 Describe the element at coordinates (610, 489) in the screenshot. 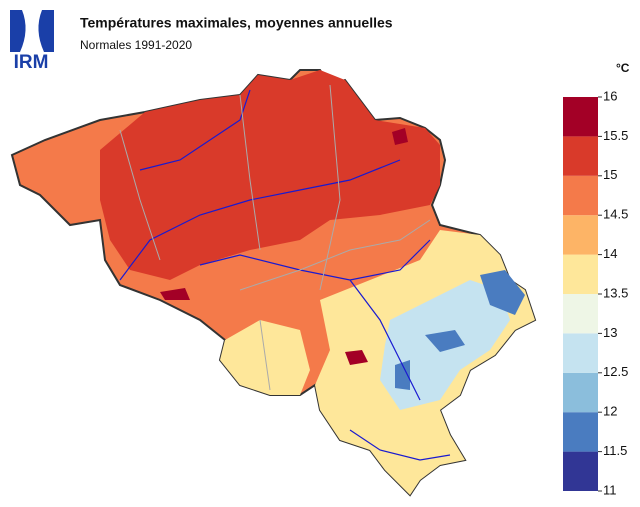

I see `tick-label: 11` at that location.